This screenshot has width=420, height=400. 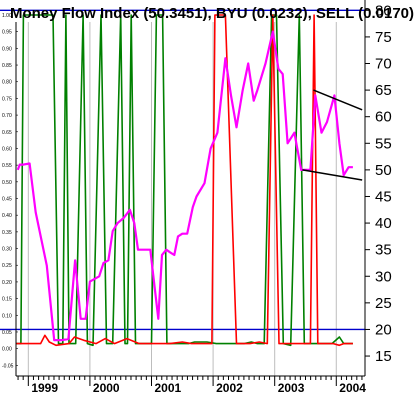 What do you see at coordinates (106, 388) in the screenshot?
I see `x-axis-label-2000: 2000` at bounding box center [106, 388].